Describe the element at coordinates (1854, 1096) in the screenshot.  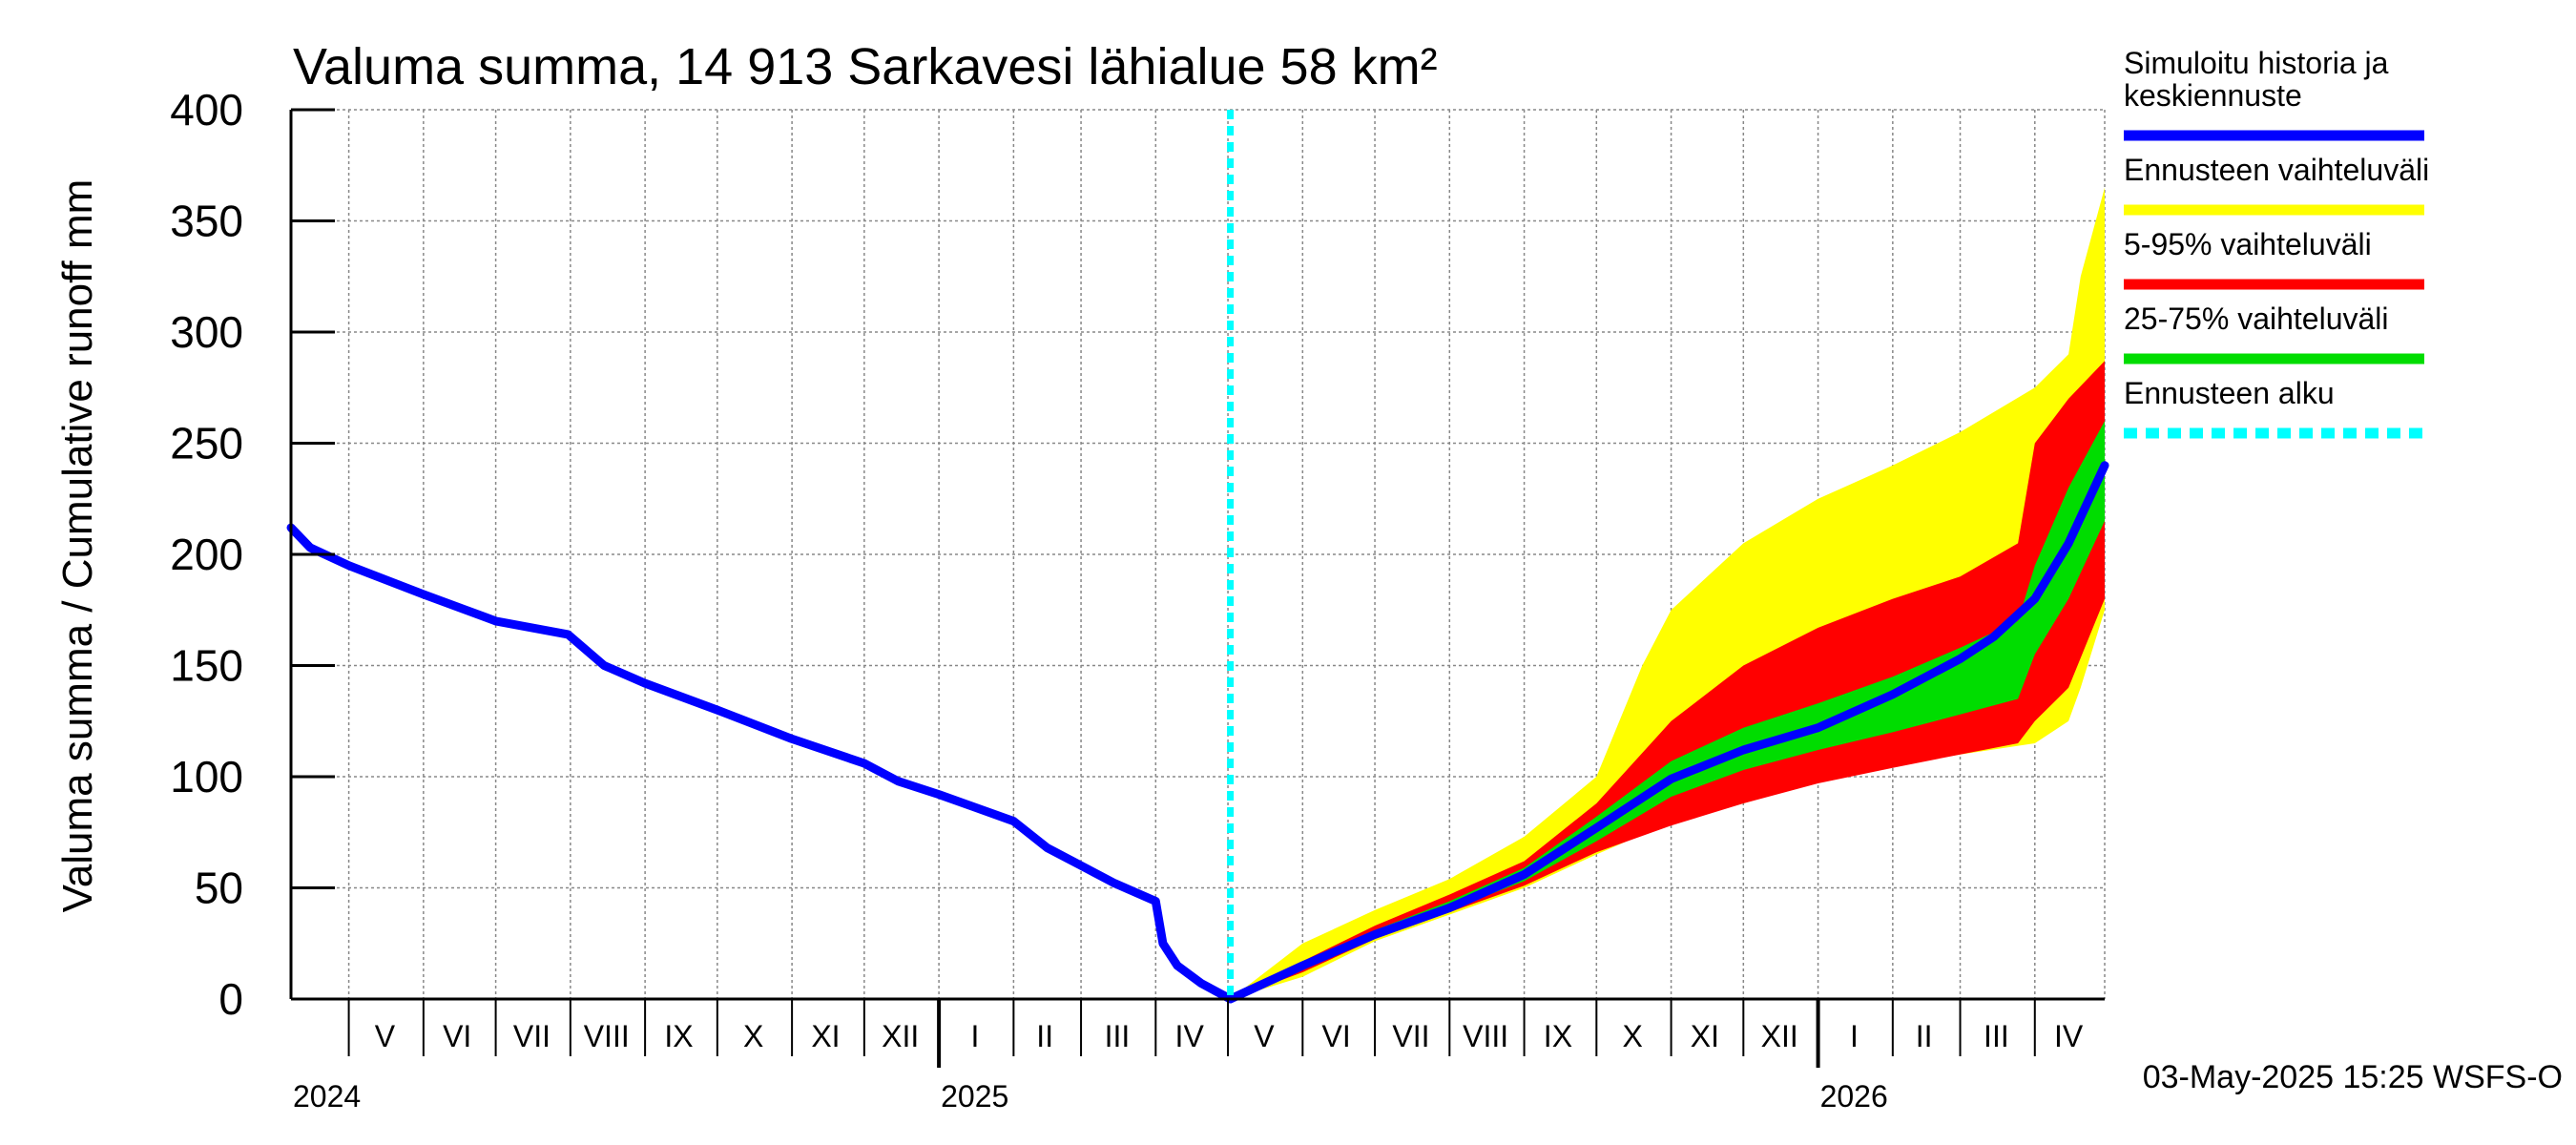
I see `x-year-label: 2026` at that location.